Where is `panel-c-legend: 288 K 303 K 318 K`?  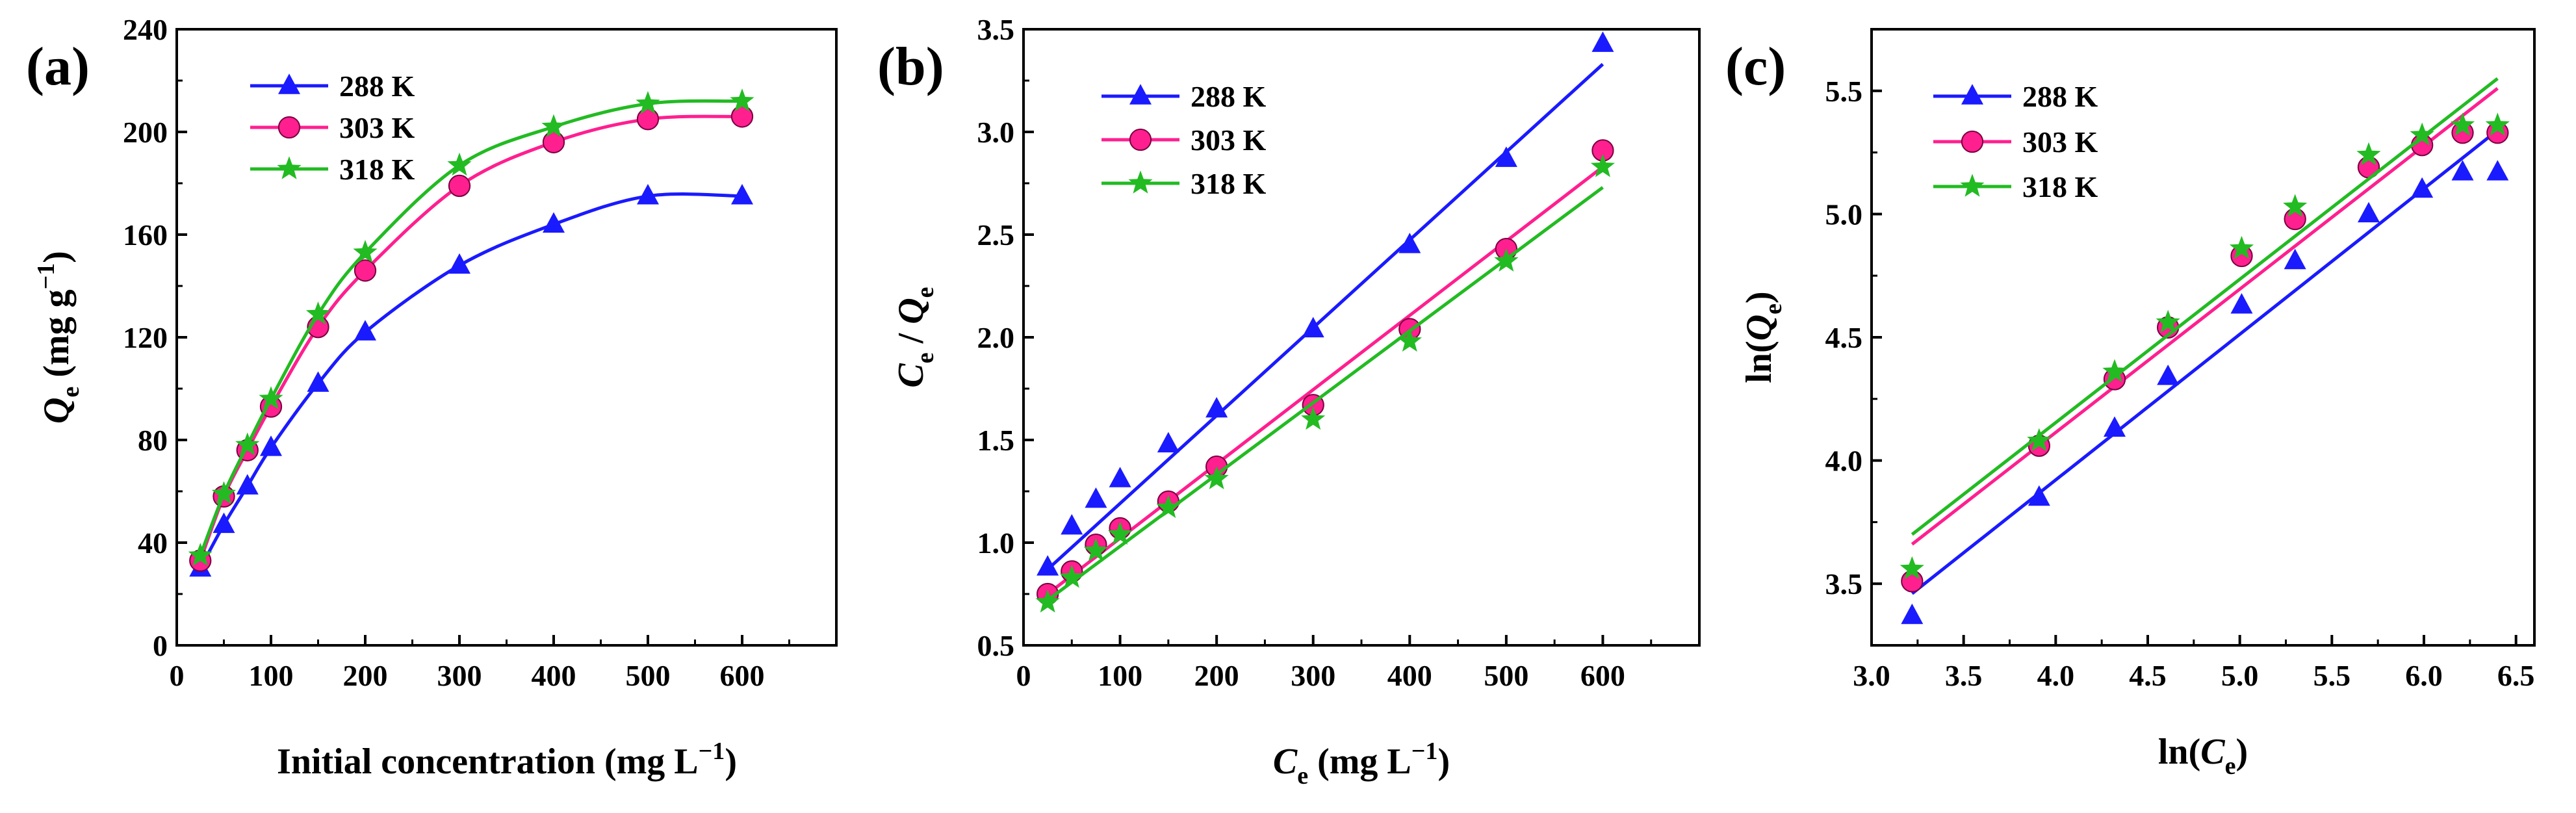 panel-c-legend: 288 K 303 K 318 K is located at coordinates (2016, 141).